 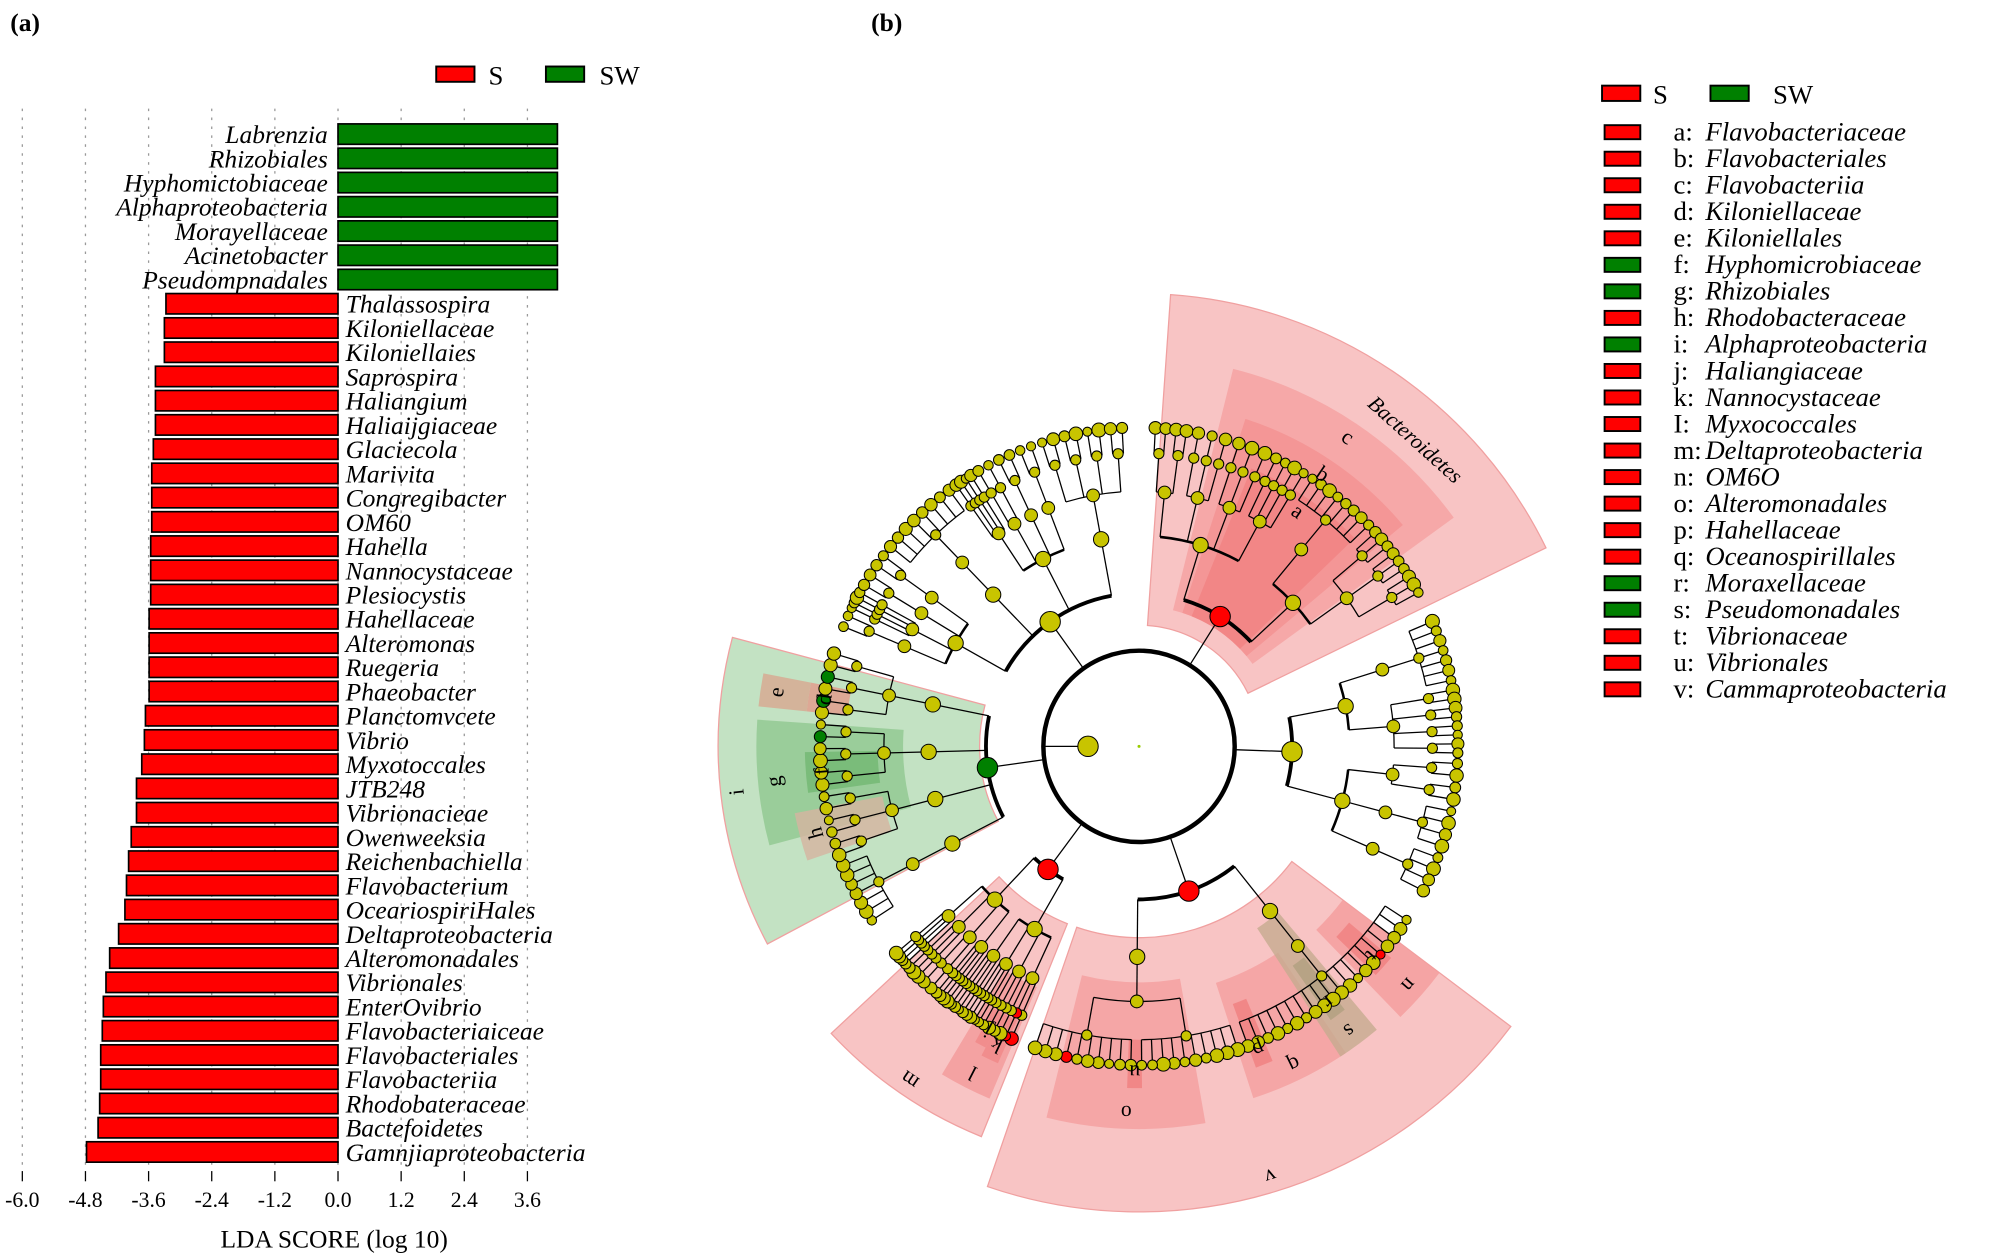 I want to click on legend-name-v: Cammaproteobacteria, so click(x=1825, y=689).